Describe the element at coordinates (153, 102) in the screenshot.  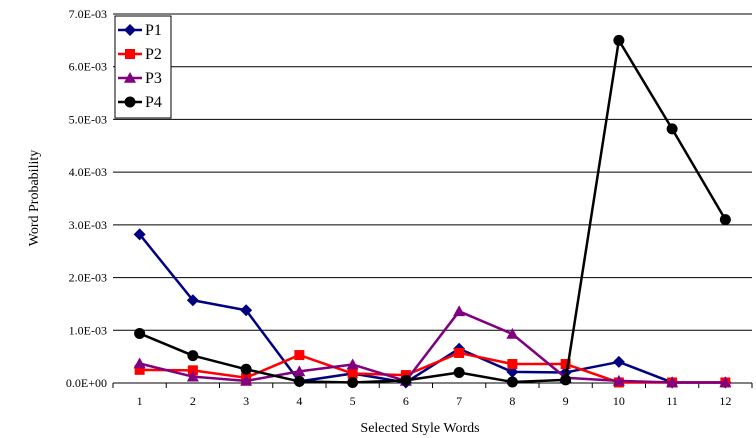
I see `legend-label: P4` at that location.